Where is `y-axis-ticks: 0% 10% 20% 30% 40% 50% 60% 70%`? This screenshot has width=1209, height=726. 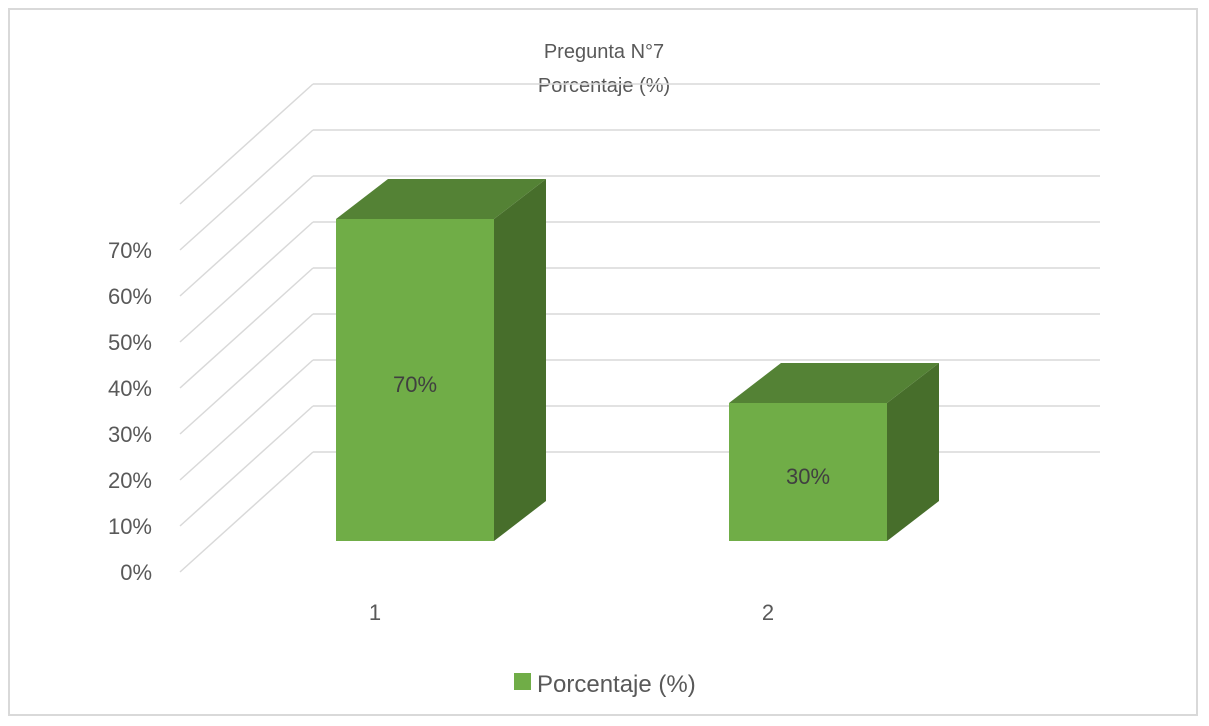
y-axis-ticks: 0% 10% 20% 30% 40% 50% 60% 70% is located at coordinates (130, 411).